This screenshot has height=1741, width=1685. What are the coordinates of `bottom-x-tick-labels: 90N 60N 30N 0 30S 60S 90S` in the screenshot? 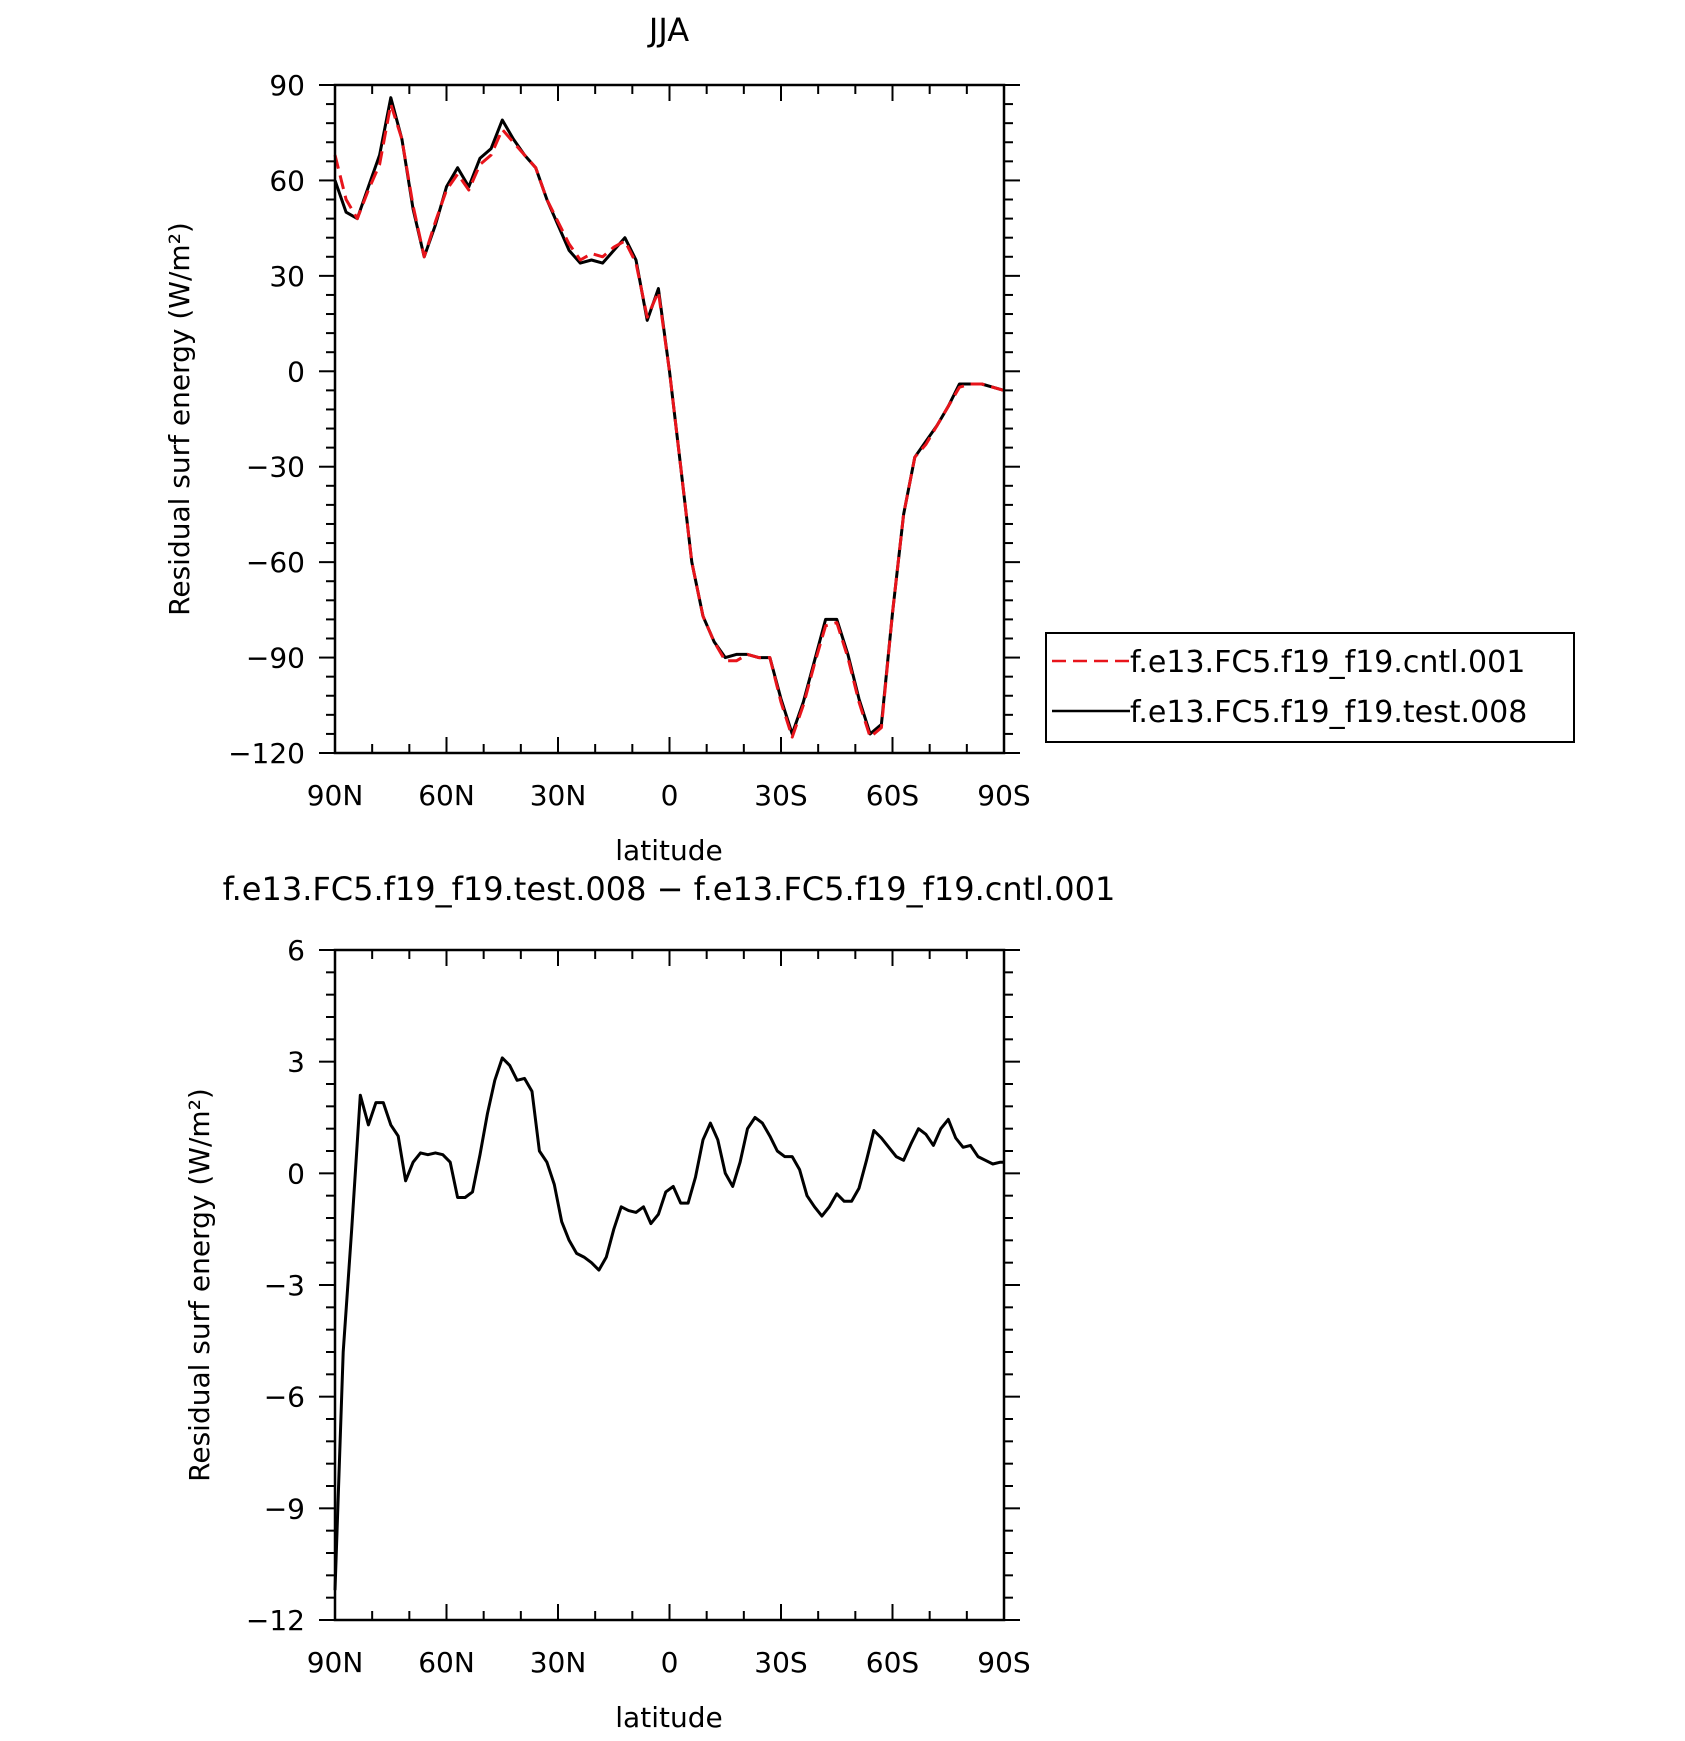 It's located at (669, 1662).